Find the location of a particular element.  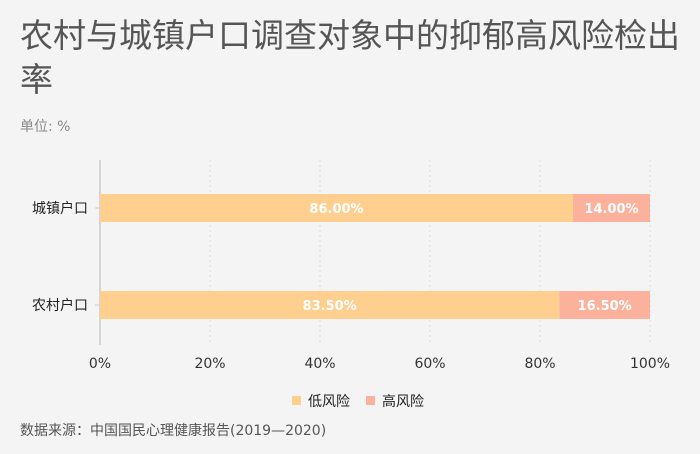

x-tick-label: 60% is located at coordinates (429, 364).